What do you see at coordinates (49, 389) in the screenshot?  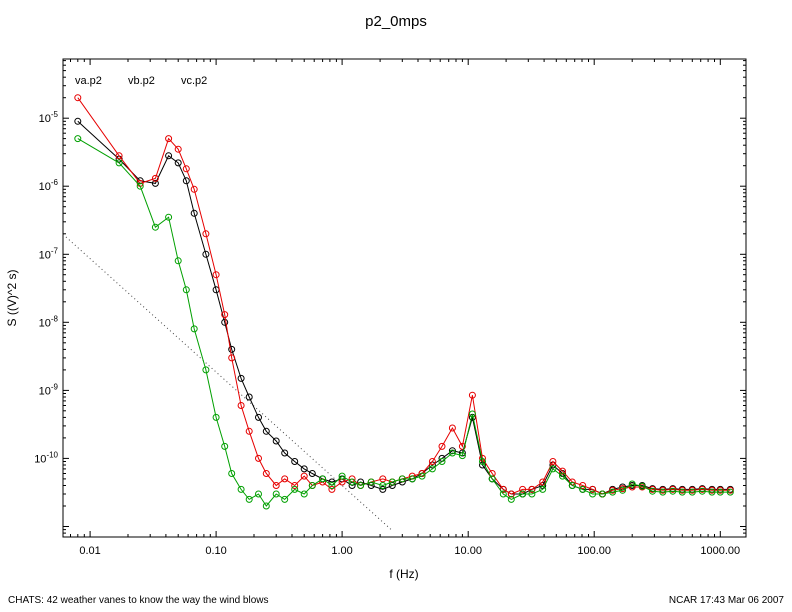 I see `y-tick-label: 10⁻⁹` at bounding box center [49, 389].